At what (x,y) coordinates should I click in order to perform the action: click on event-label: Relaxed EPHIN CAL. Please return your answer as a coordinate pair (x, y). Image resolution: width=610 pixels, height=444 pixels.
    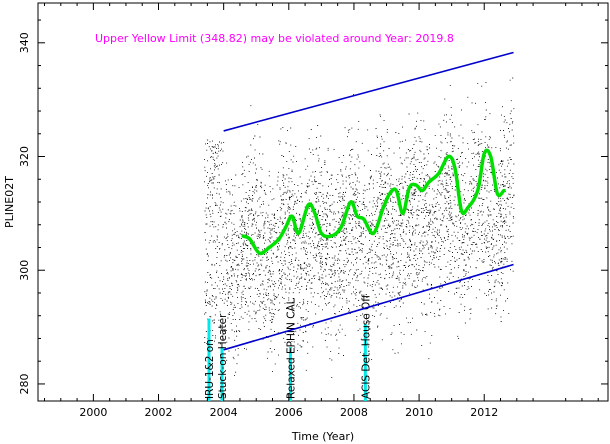
    Looking at the image, I should click on (291, 348).